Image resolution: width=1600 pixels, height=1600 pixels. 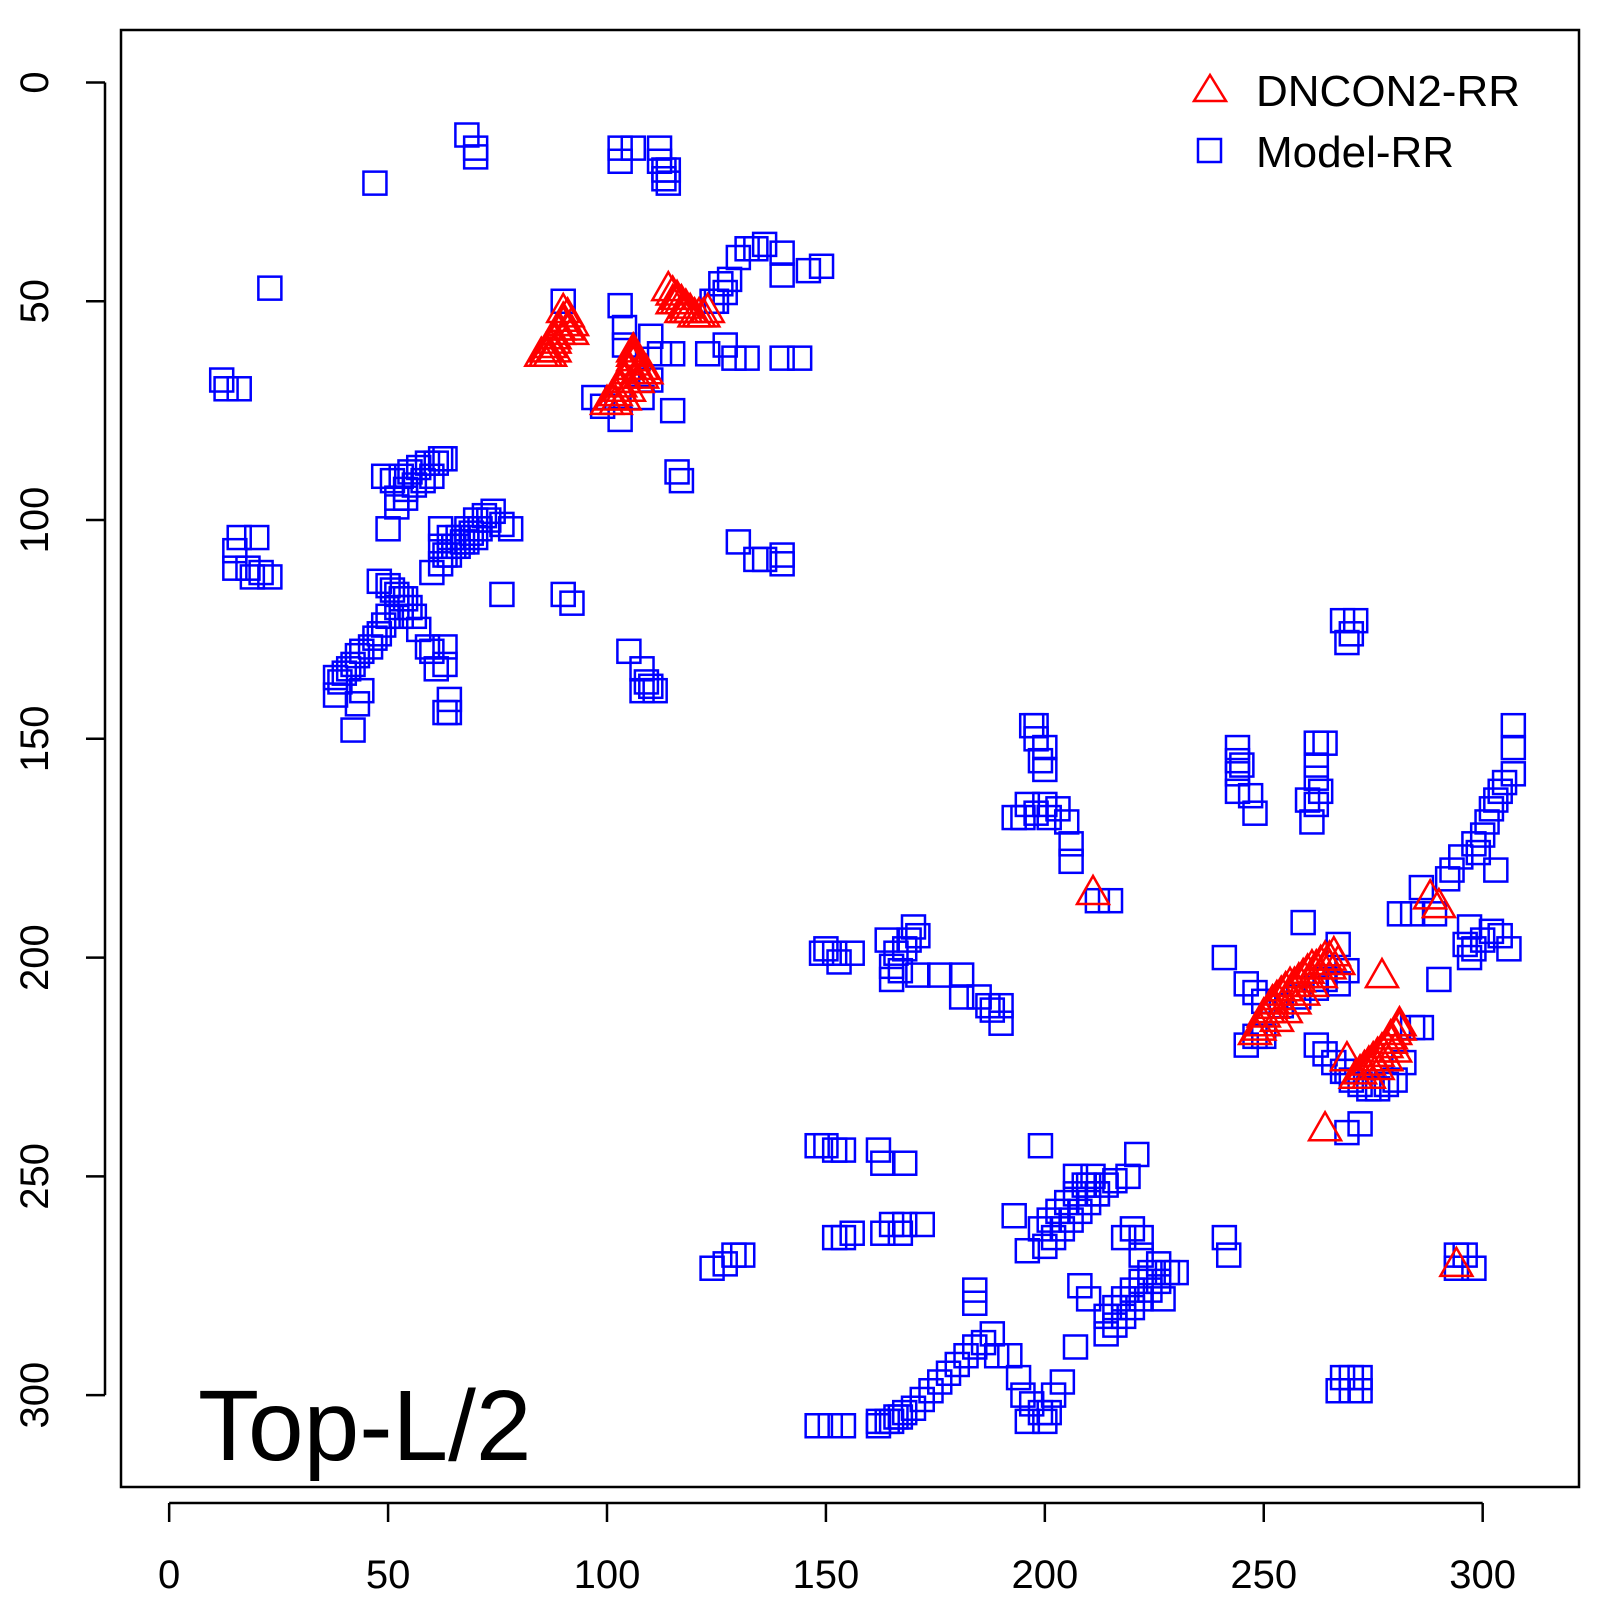 I want to click on y-axis: 0 50 100 150 200 250 300, so click(x=60, y=749).